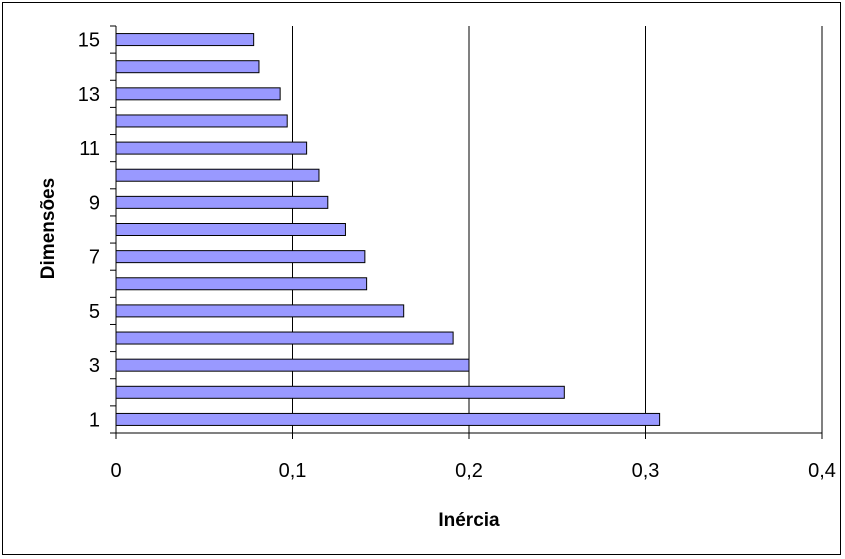 The image size is (845, 559). I want to click on y-tick-label: 15, so click(89, 41).